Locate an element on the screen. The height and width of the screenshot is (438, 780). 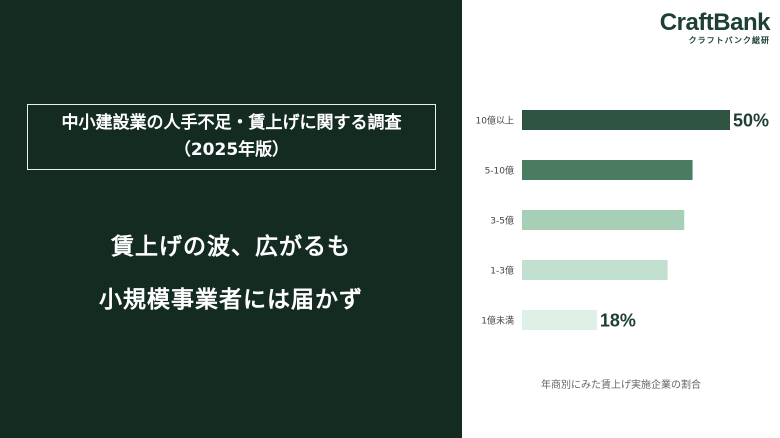
category-label: 3-5億 is located at coordinates (502, 221).